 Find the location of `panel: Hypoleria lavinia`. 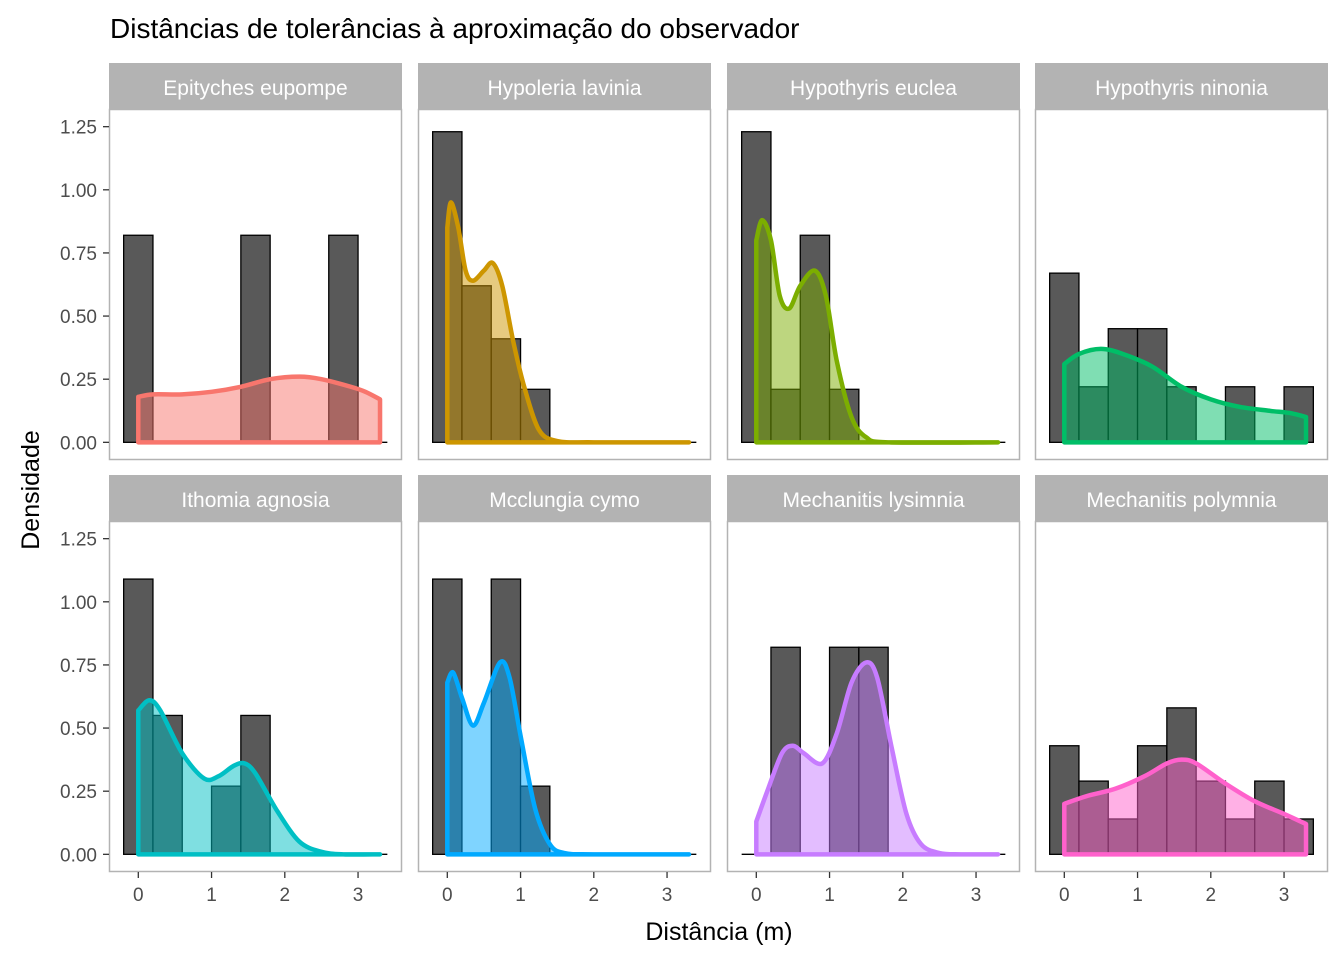

panel: Hypoleria lavinia is located at coordinates (564, 262).